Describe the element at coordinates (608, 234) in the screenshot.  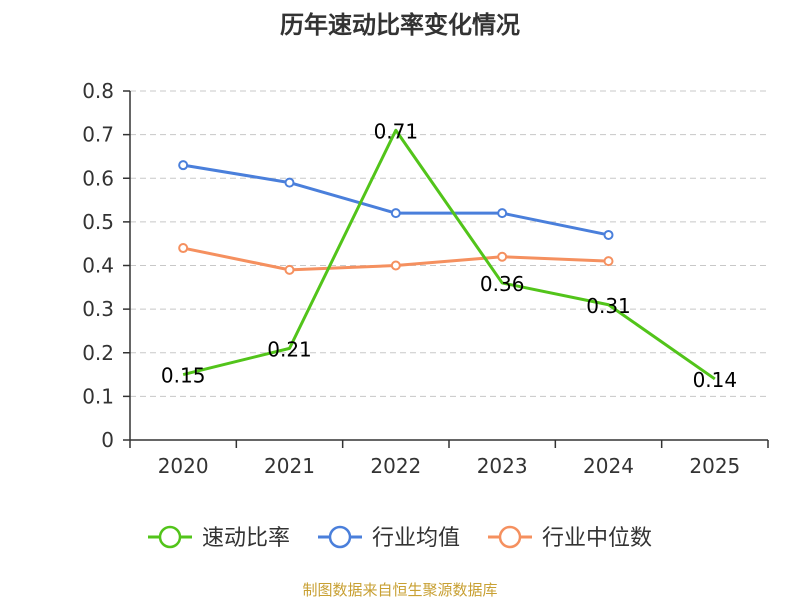
I see `point-行业均值-2024` at that location.